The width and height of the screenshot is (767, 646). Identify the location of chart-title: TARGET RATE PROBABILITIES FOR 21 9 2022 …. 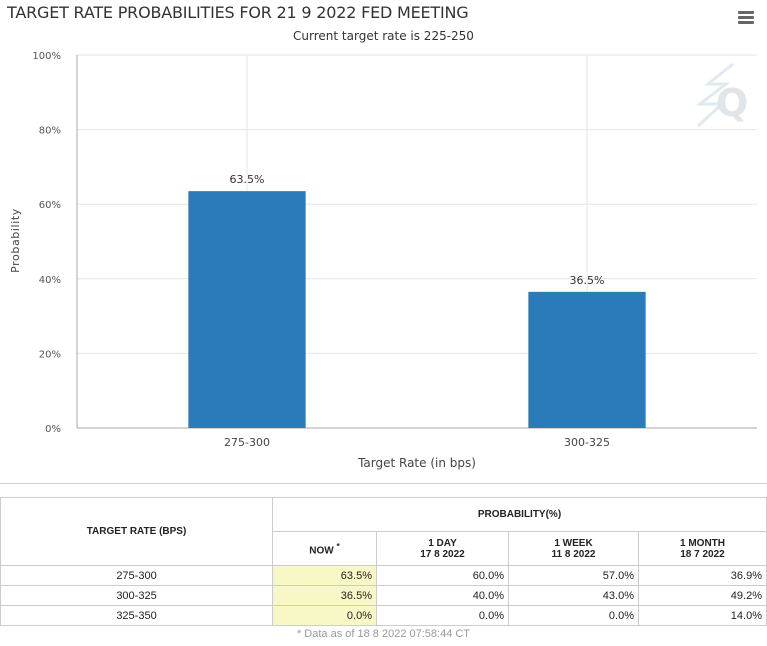
(238, 12).